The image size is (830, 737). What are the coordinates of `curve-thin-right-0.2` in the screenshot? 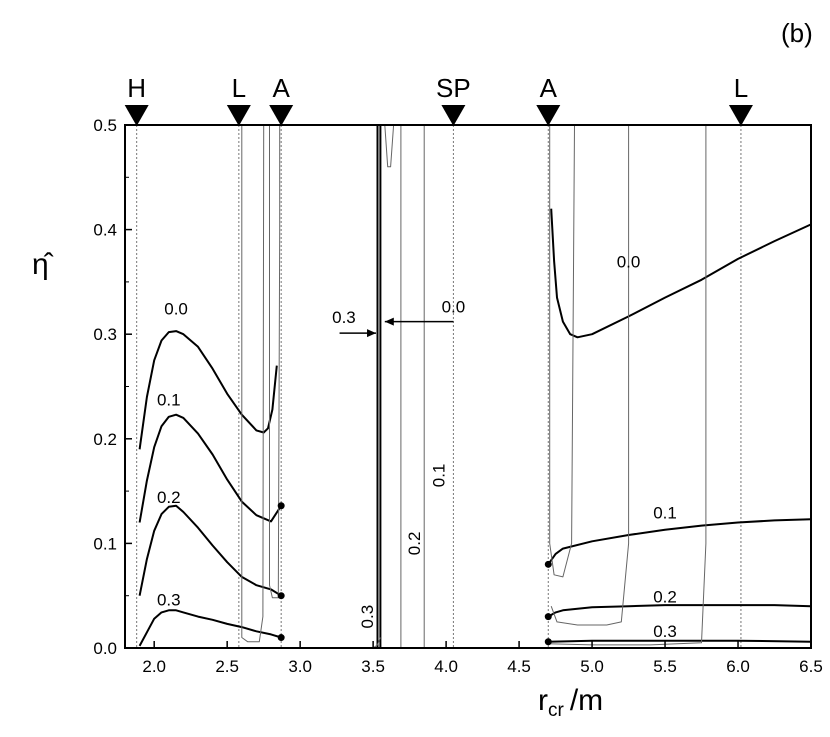 It's located at (590, 375).